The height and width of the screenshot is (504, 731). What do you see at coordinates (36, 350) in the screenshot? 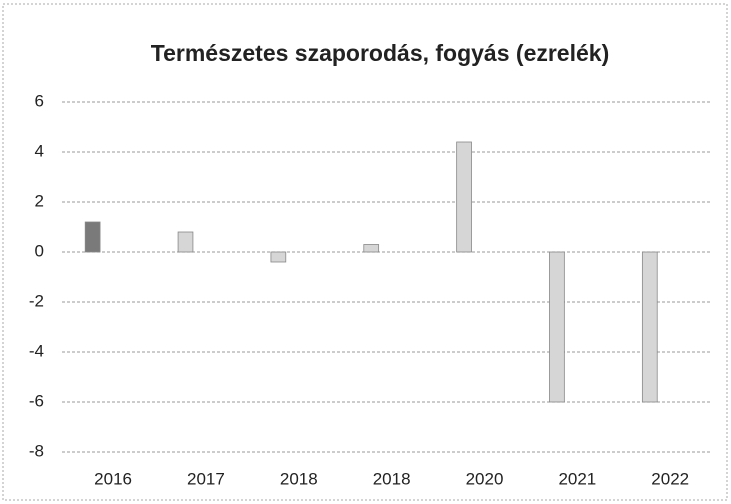
I see `y-tick-label: -4` at bounding box center [36, 350].